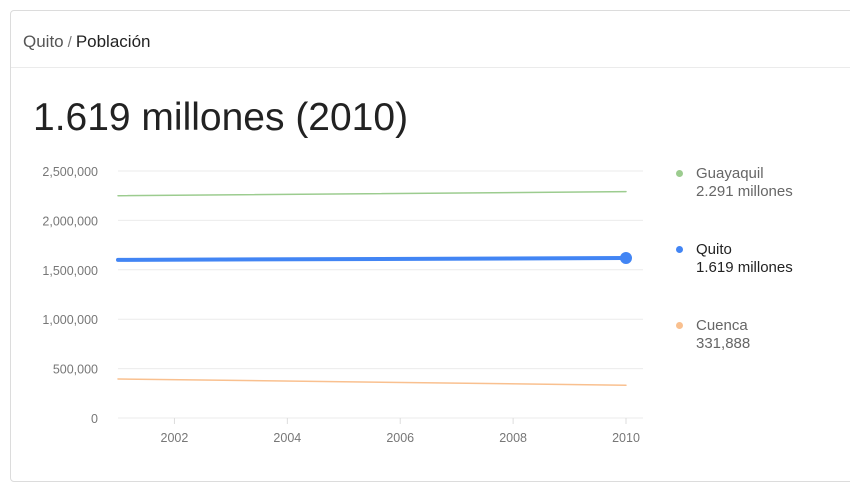  Describe the element at coordinates (221, 117) in the screenshot. I see `population-headline: 1.619 millones (2010)` at that location.